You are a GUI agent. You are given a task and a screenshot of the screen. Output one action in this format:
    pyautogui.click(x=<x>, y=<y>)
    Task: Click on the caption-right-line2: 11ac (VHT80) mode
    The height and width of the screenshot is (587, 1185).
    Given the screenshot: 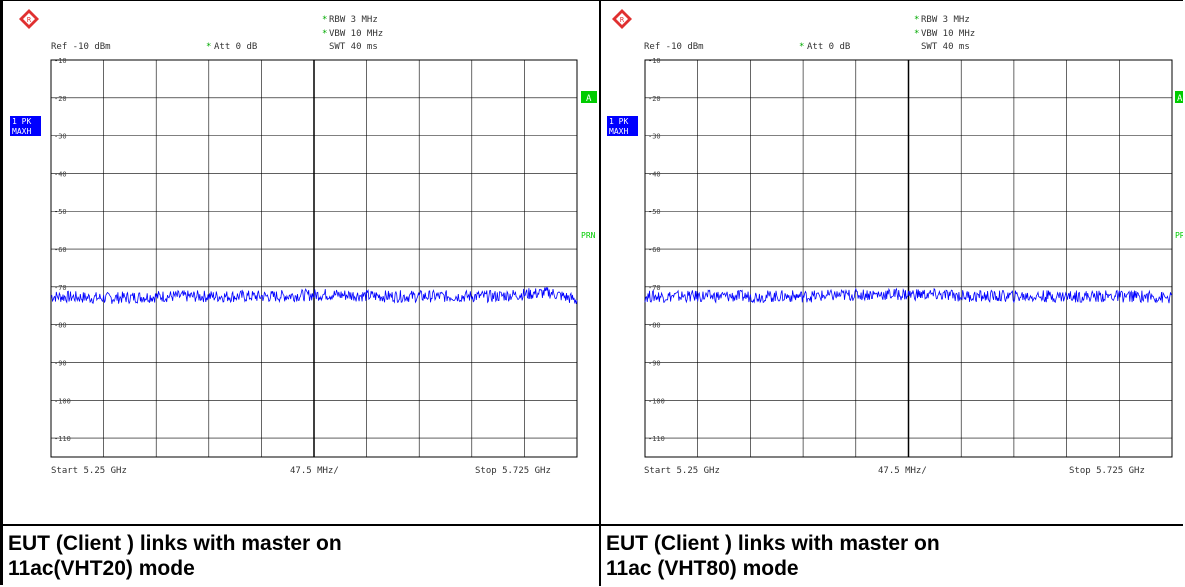 What is the action you would take?
    pyautogui.click(x=702, y=568)
    